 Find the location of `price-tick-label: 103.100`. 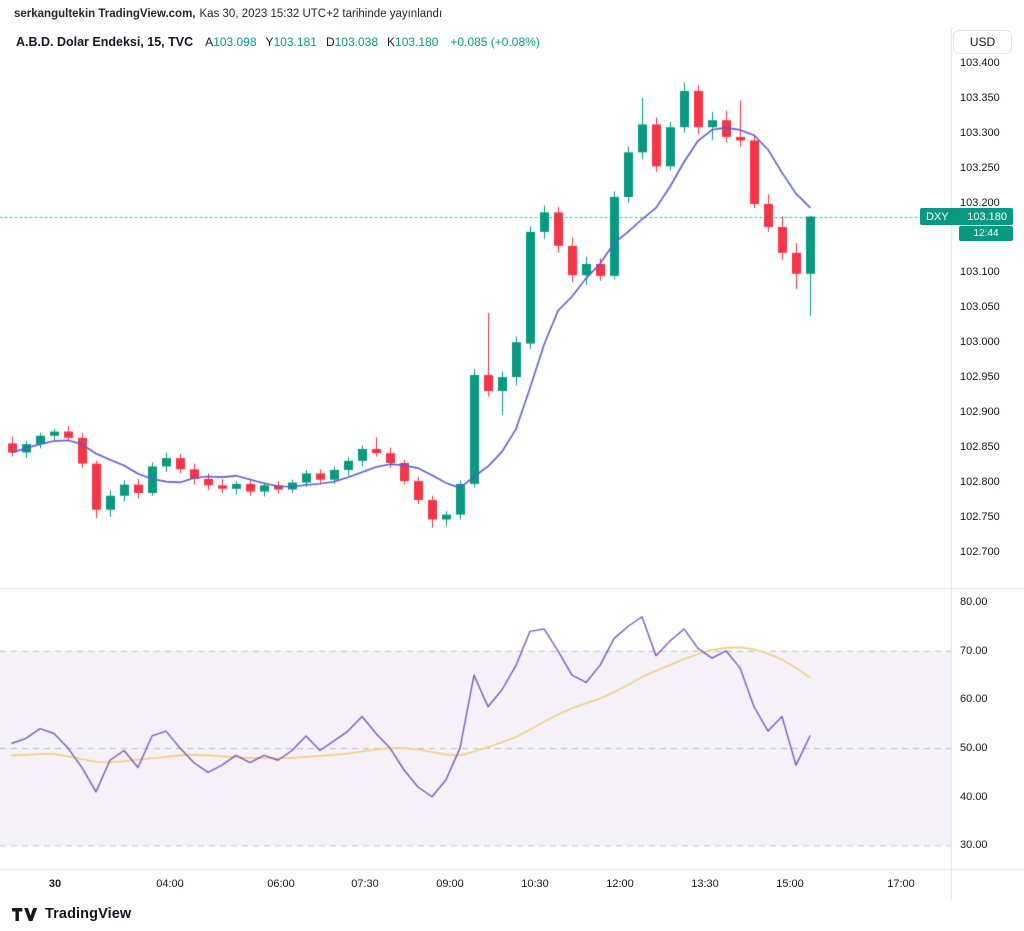

price-tick-label: 103.100 is located at coordinates (980, 272).